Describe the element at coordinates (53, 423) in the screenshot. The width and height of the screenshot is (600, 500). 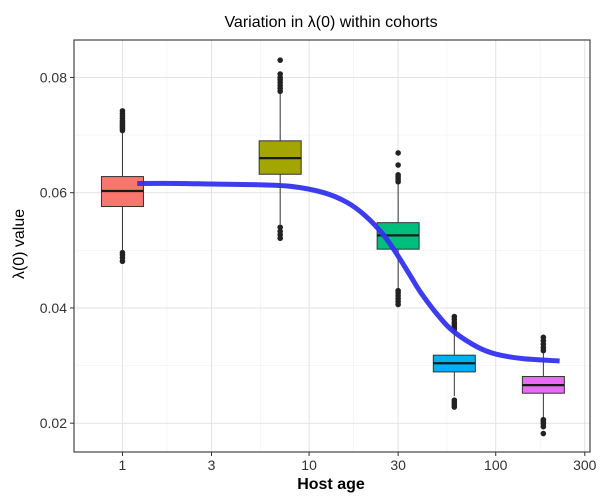
I see `y-tick-label: 0.02` at that location.